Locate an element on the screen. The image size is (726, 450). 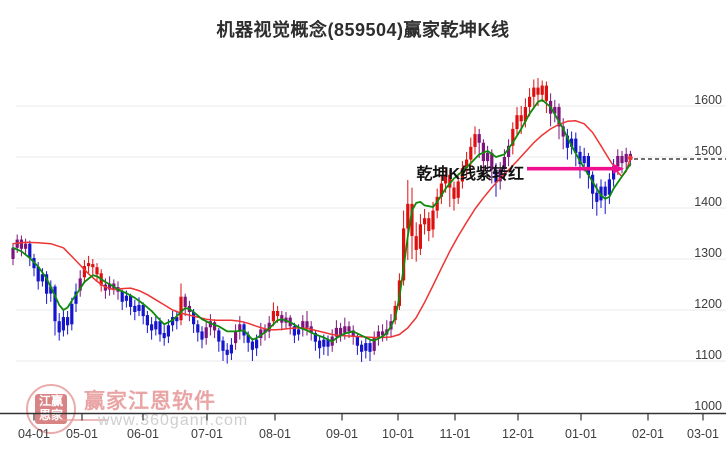
x-axis-label: 09-01 is located at coordinates (342, 434).